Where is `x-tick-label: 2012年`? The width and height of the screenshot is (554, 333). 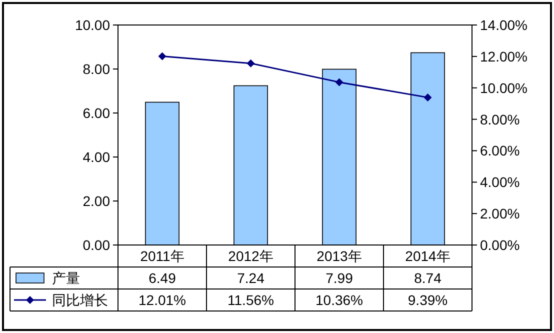 x-tick-label: 2012年 is located at coordinates (251, 256).